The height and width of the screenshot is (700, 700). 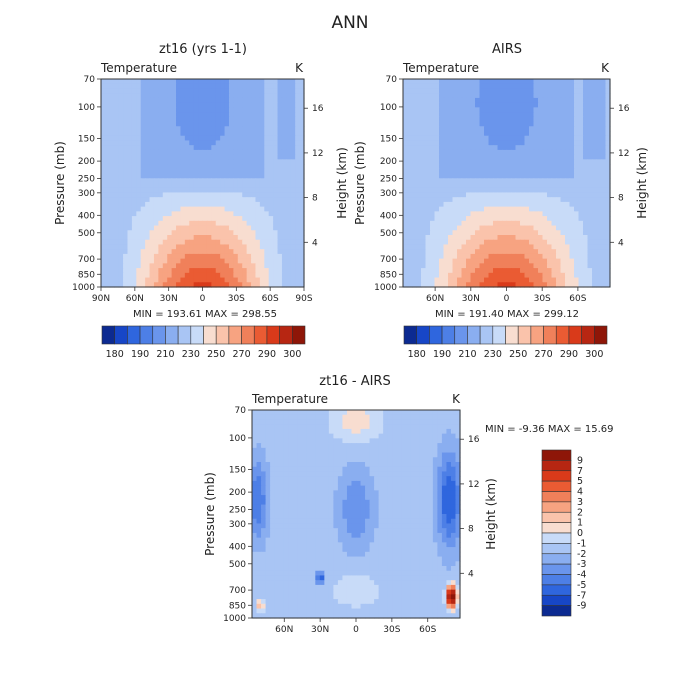 What do you see at coordinates (577, 299) in the screenshot?
I see `x-tick-label: 60S` at bounding box center [577, 299].